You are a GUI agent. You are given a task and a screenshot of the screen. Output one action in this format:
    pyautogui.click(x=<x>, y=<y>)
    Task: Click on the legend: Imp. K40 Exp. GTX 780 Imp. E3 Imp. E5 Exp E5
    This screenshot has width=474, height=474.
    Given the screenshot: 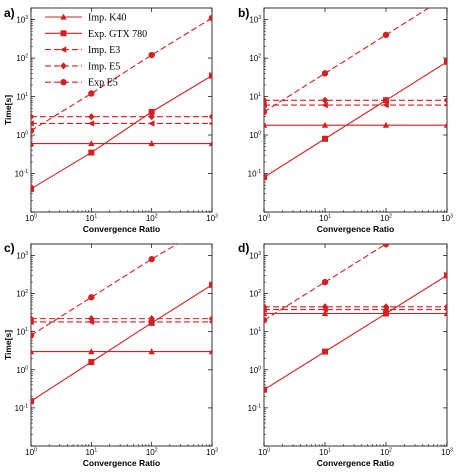 What is the action you would take?
    pyautogui.click(x=96, y=51)
    